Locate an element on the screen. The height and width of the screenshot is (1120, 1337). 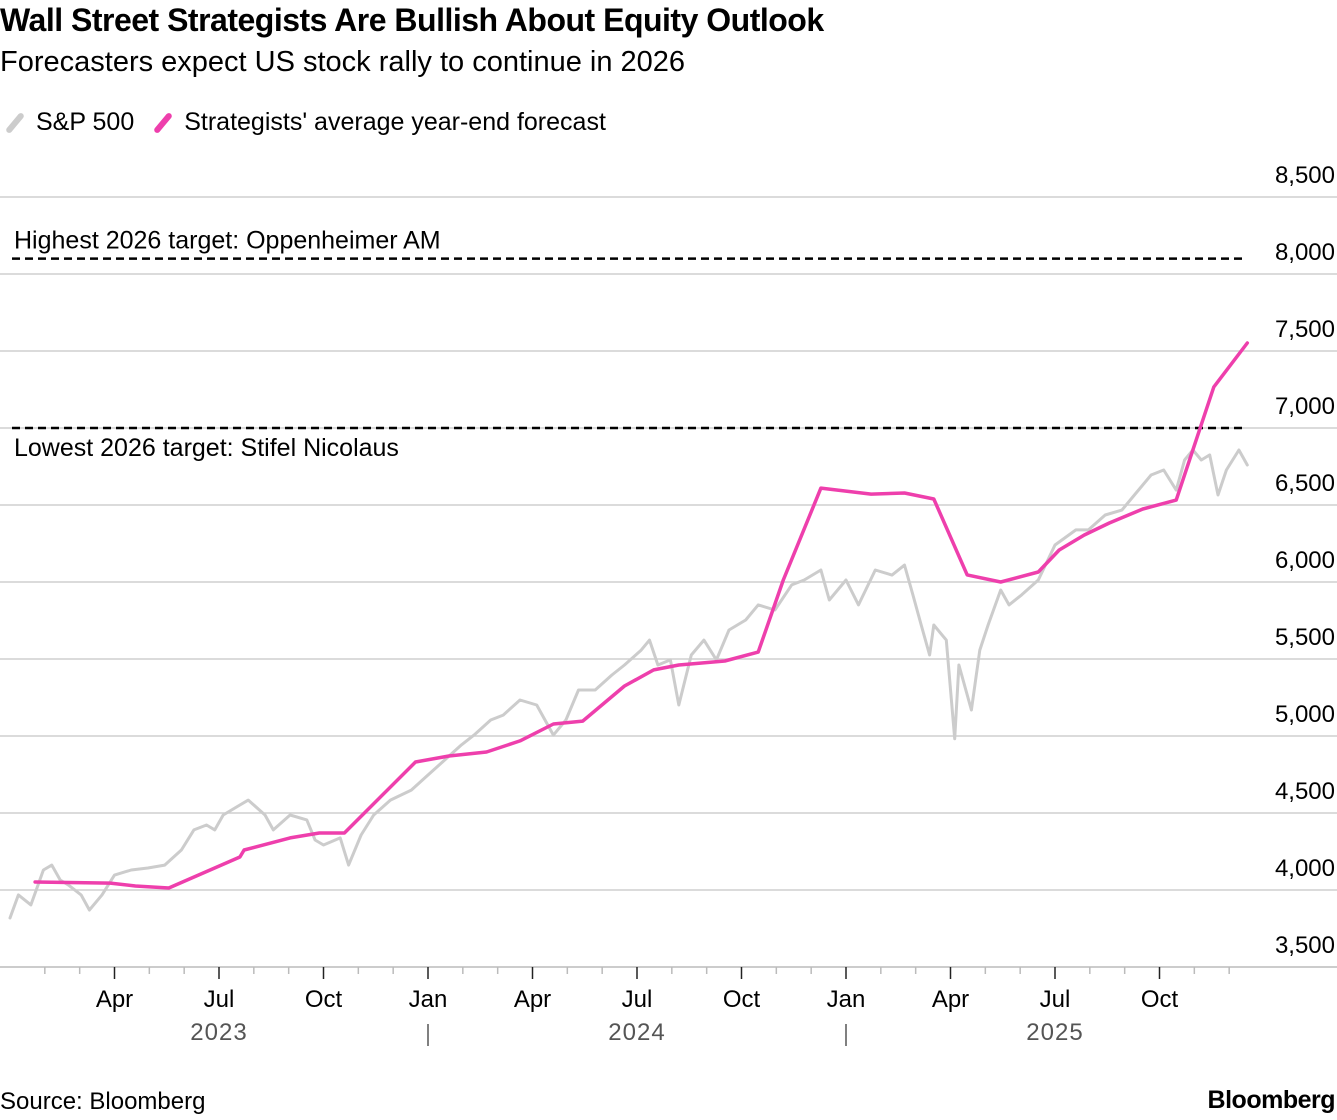
x-year-label: 2024 is located at coordinates (636, 1032).